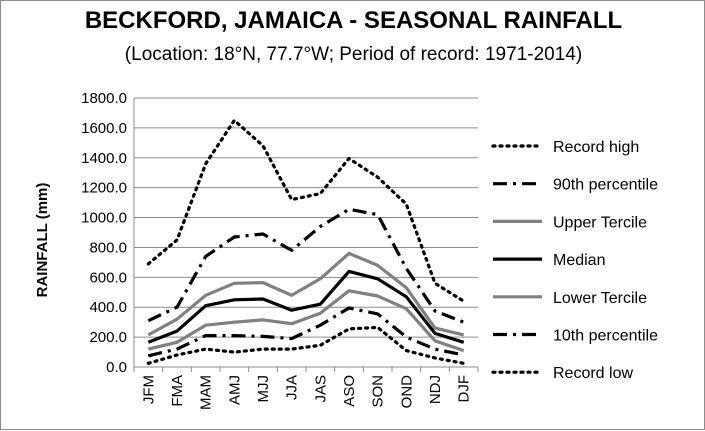 The height and width of the screenshot is (431, 705). I want to click on y-tick-label: 1800.0, so click(104, 98).